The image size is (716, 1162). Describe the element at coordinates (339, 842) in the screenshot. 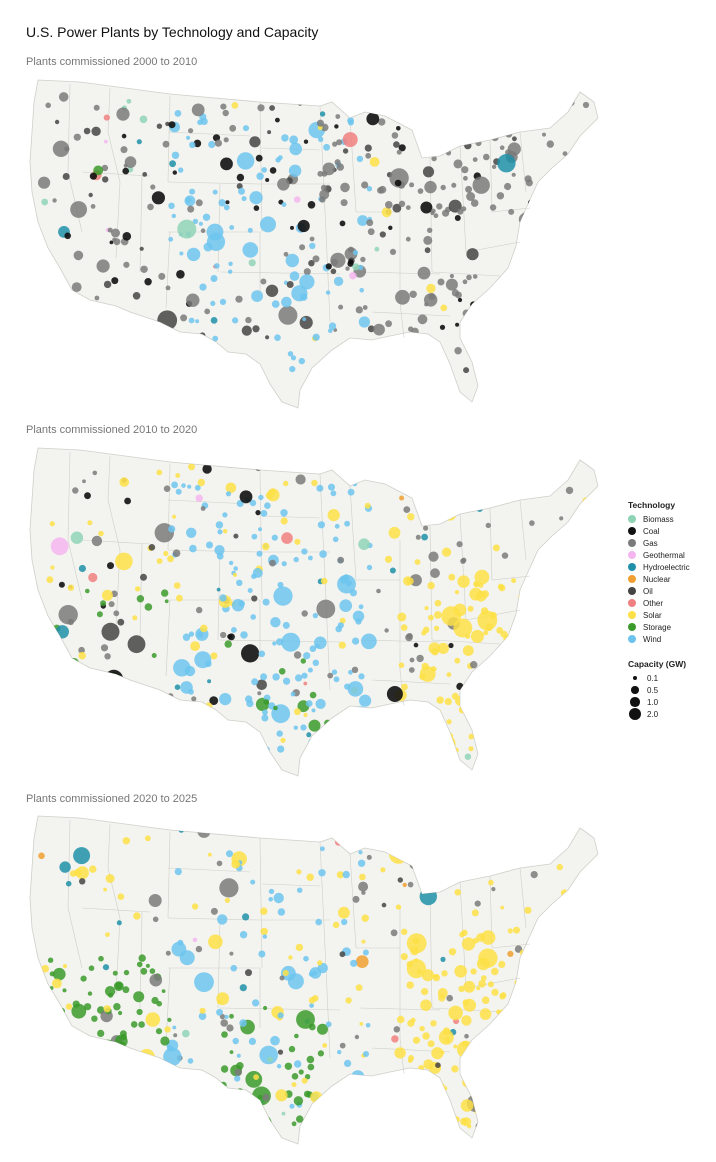

I see `plant-marker-other` at that location.